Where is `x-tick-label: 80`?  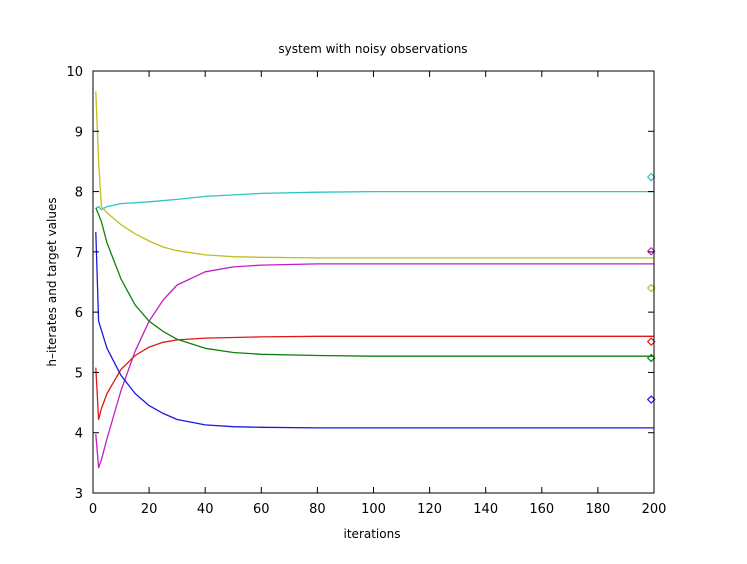 x-tick-label: 80 is located at coordinates (317, 509).